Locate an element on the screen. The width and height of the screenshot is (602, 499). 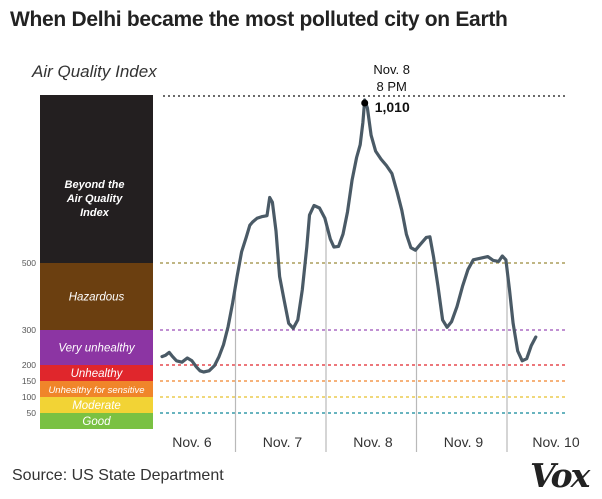
band-label: Moderate is located at coordinates (96, 406).